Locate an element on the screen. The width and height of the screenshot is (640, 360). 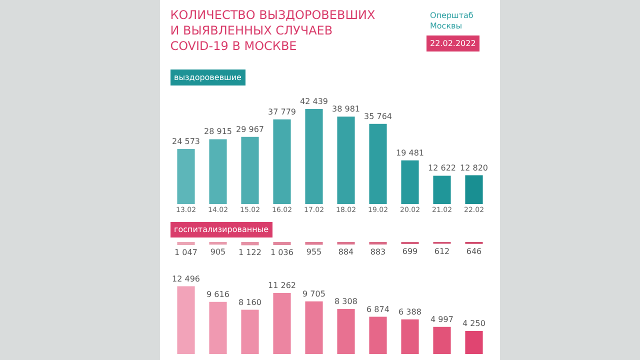
data-label: 11 262 is located at coordinates (282, 285).